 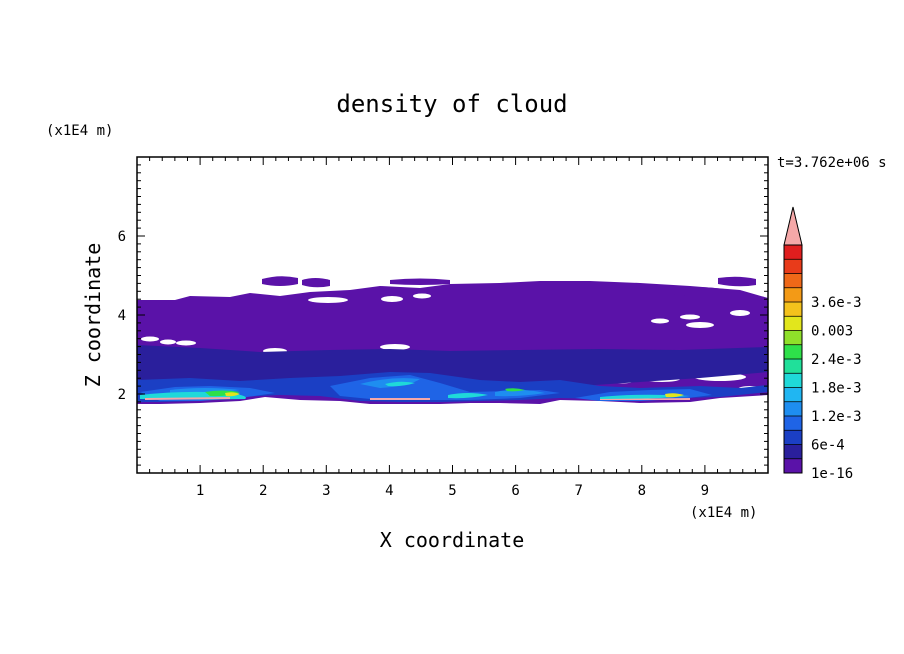 I want to click on contour-field, so click(x=452, y=340).